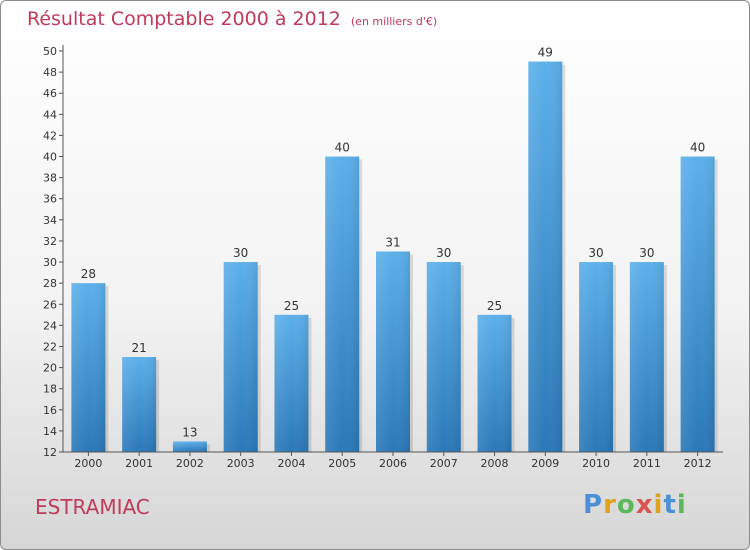 The height and width of the screenshot is (550, 750). Describe the element at coordinates (545, 463) in the screenshot. I see `x-tick-label: 2009` at that location.